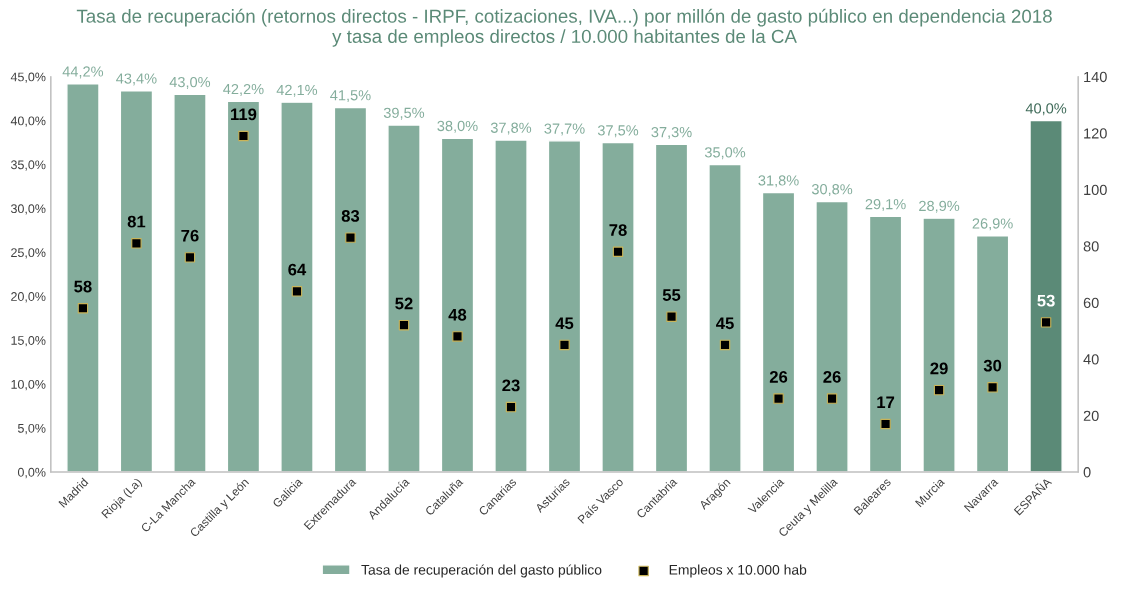 This screenshot has width=1129, height=590. What do you see at coordinates (190, 235) in the screenshot?
I see `data-label: 76` at bounding box center [190, 235].